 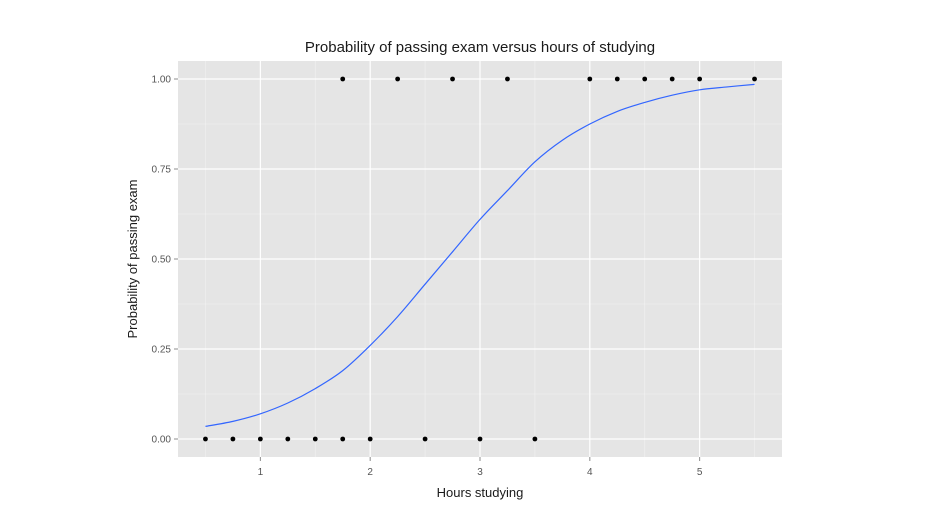 I want to click on y-tick-label: 0.75, so click(x=162, y=170).